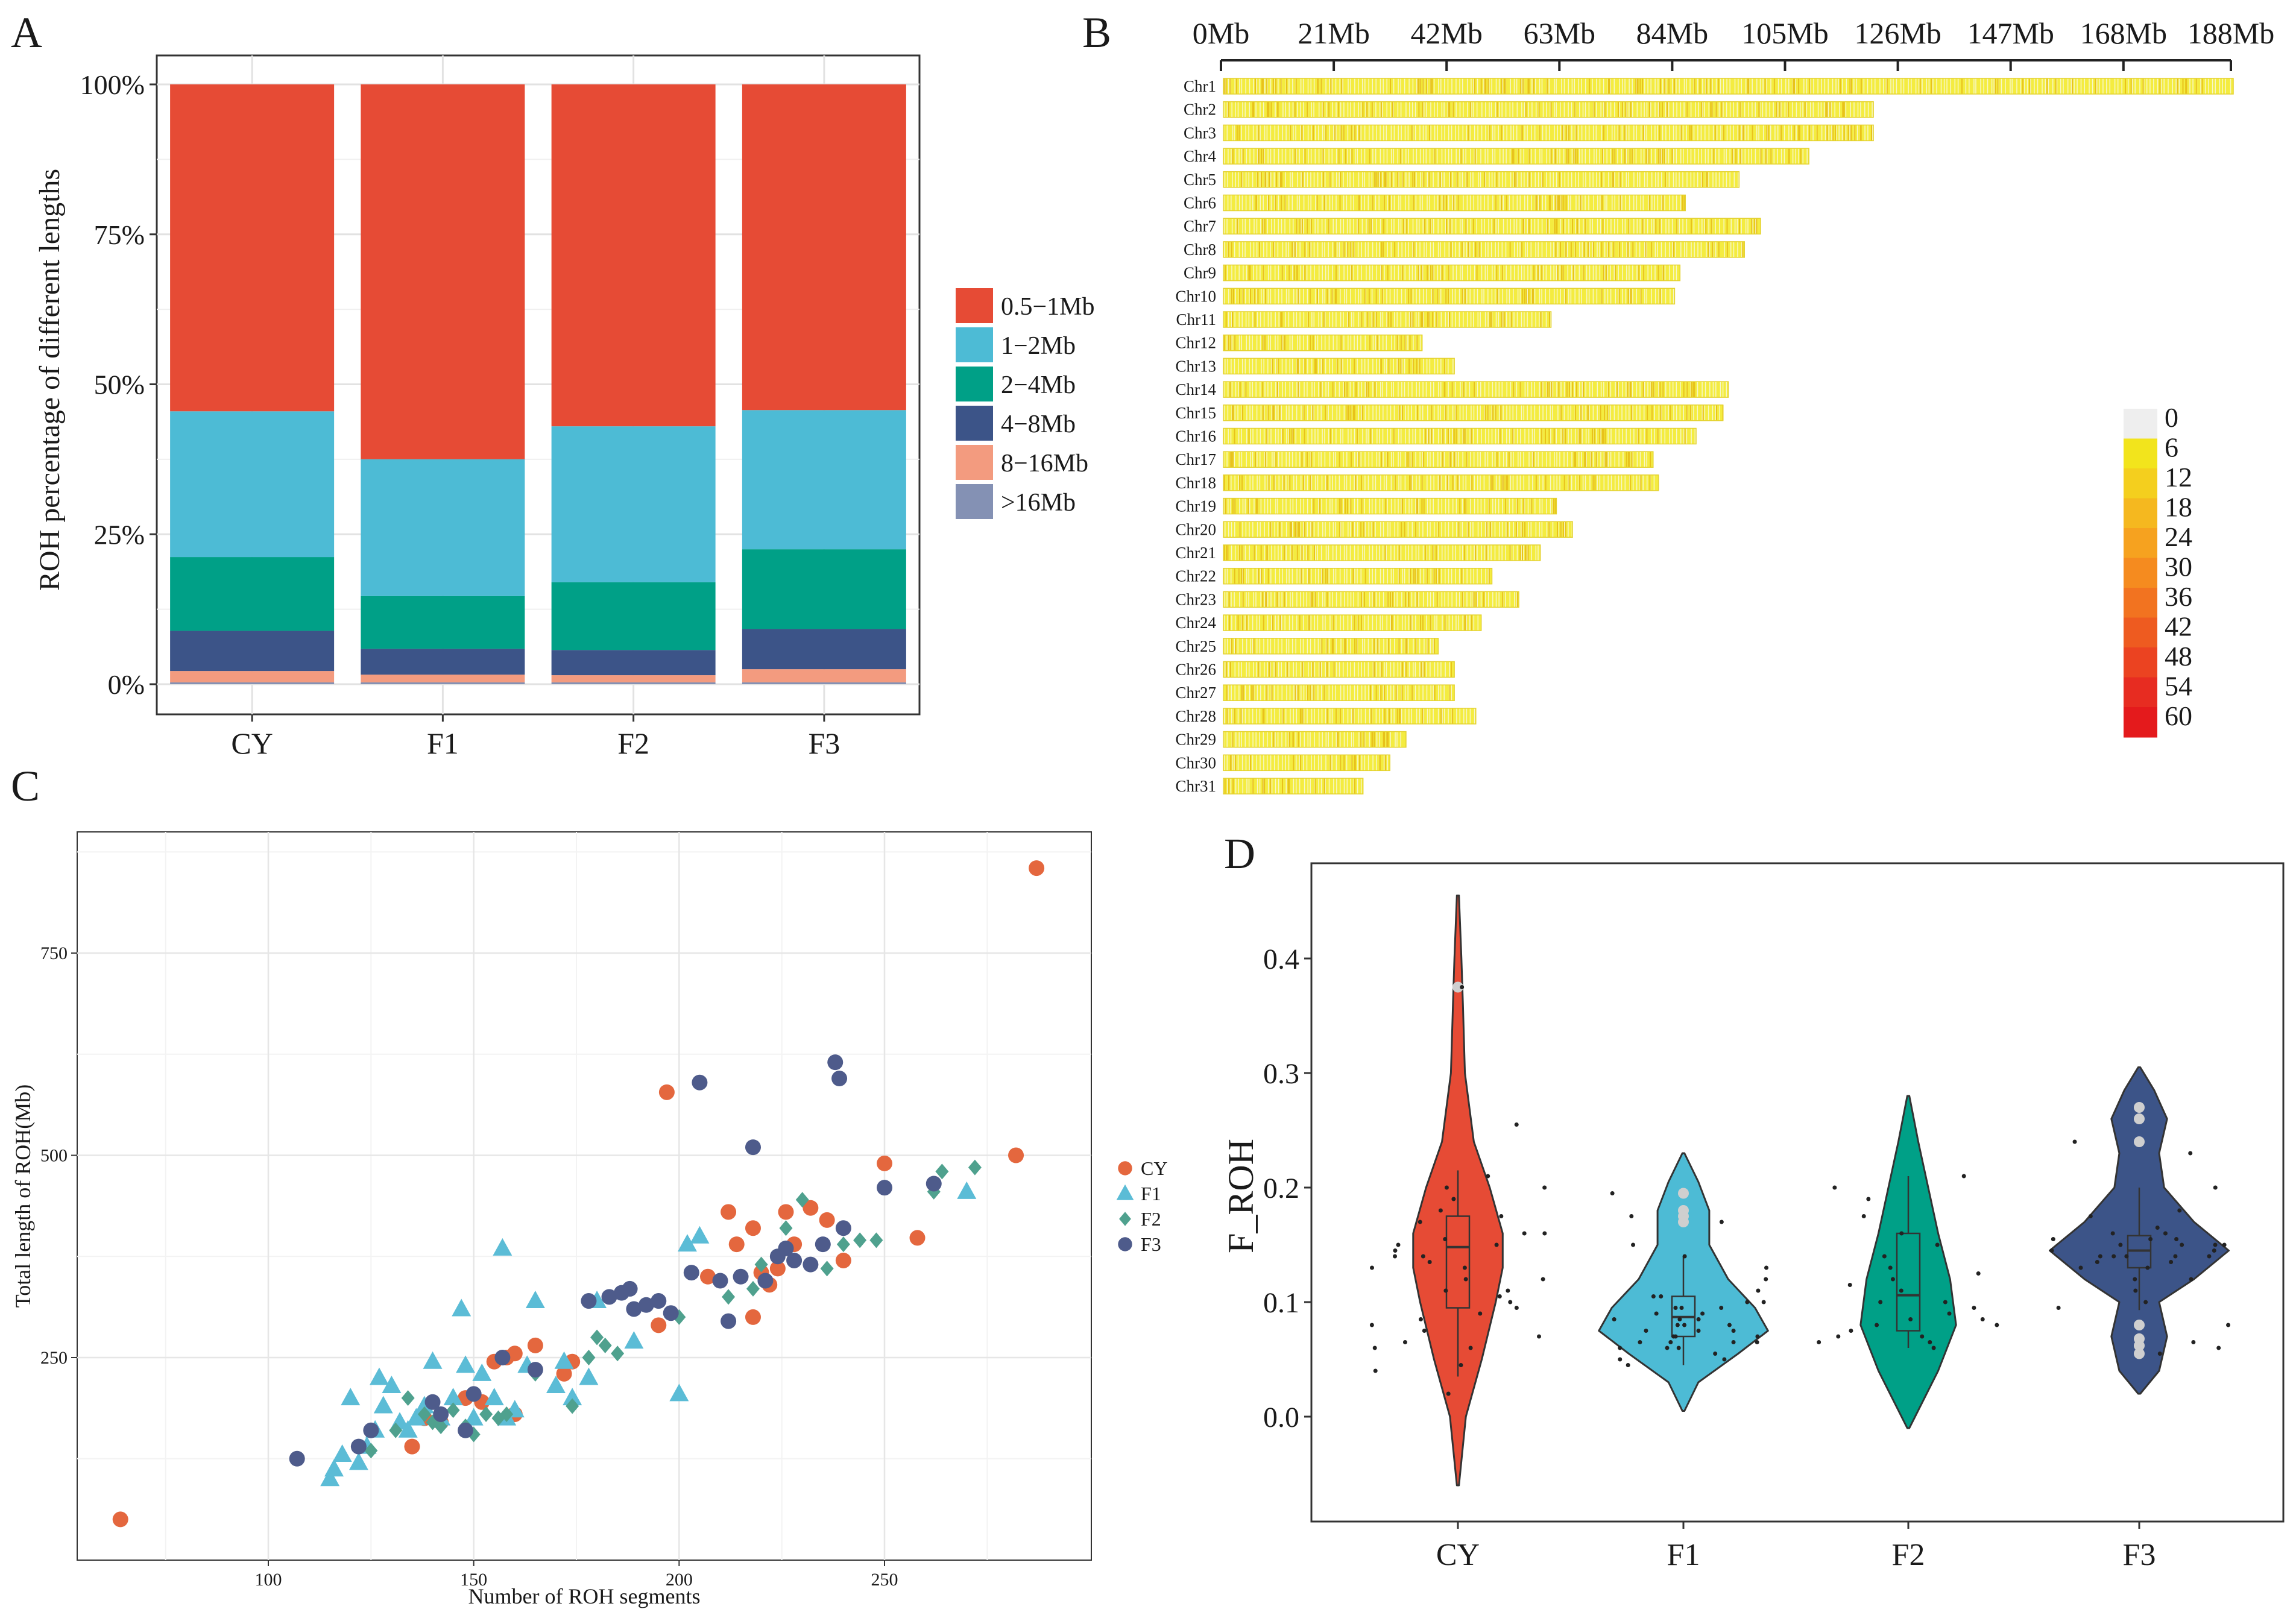  What do you see at coordinates (1200, 250) in the screenshot?
I see `chromosome-label: Chr8` at bounding box center [1200, 250].